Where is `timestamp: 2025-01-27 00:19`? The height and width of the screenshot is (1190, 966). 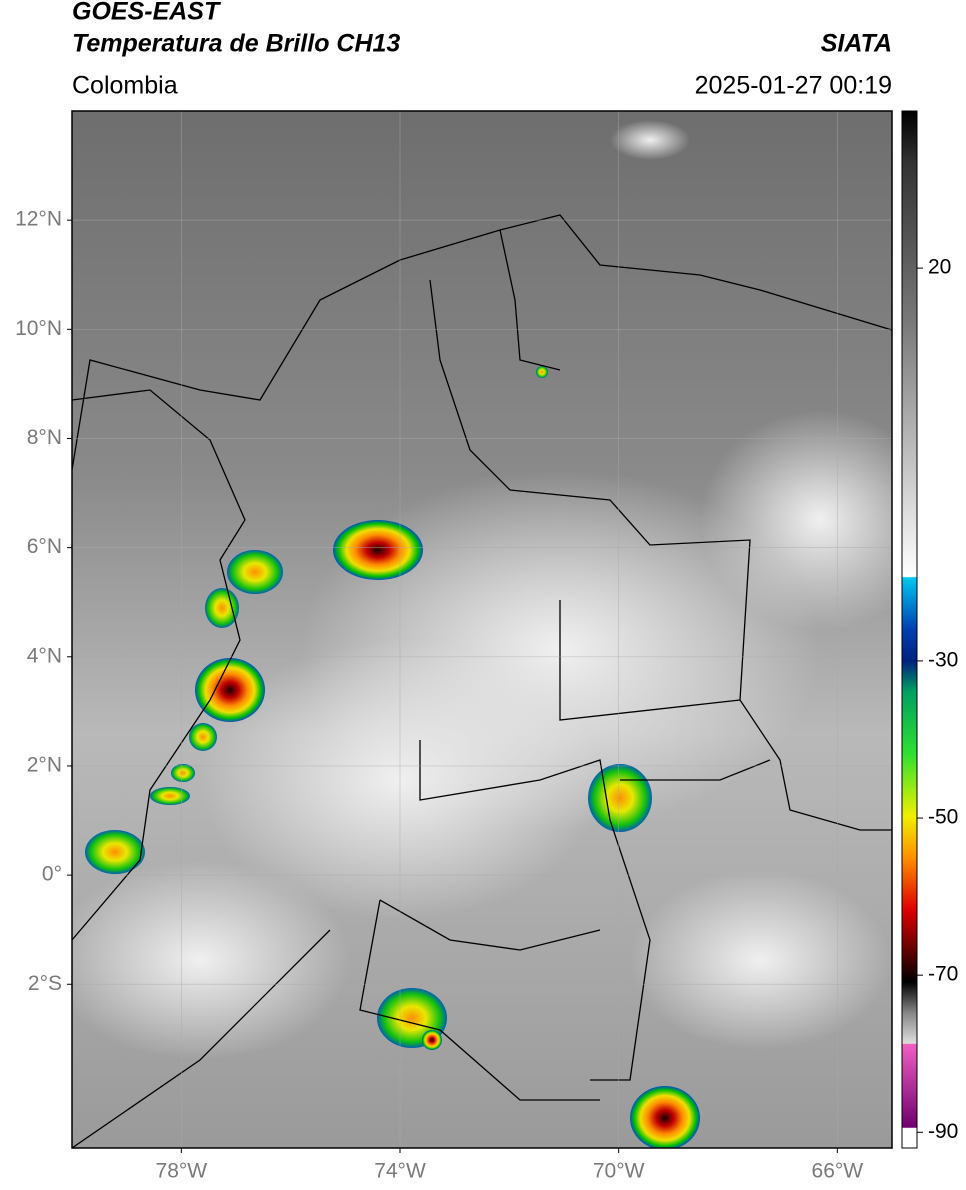
timestamp: 2025-01-27 00:19 is located at coordinates (793, 86).